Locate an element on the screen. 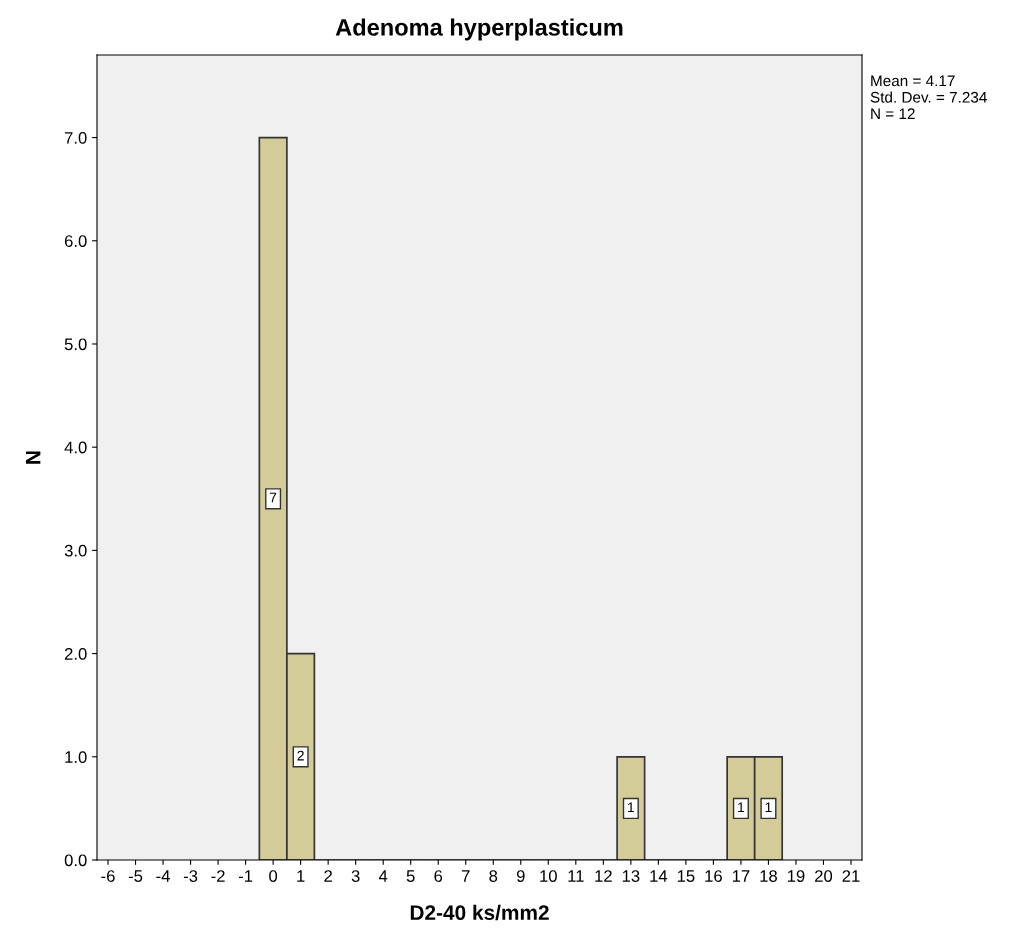 This screenshot has width=1034, height=946. x-tick-label: 2 is located at coordinates (328, 876).